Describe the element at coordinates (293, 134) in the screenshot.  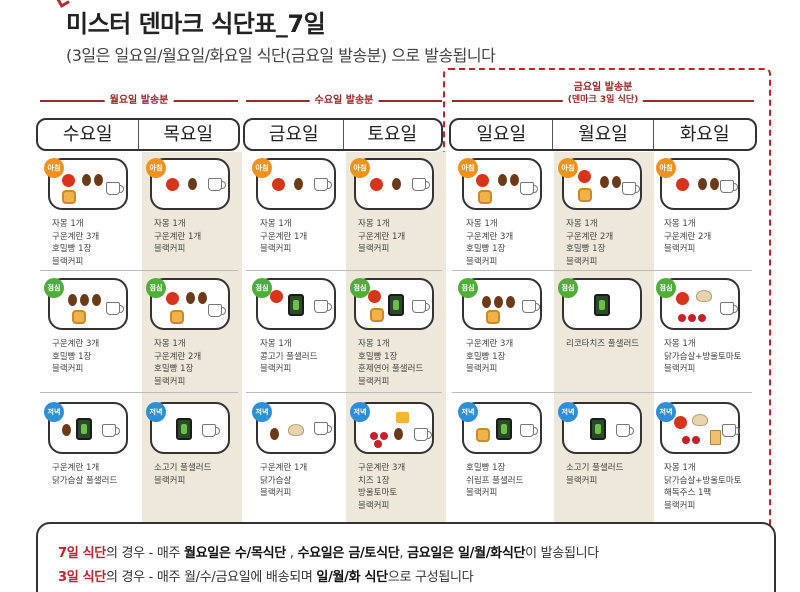
I see `day-label: 금요일` at that location.